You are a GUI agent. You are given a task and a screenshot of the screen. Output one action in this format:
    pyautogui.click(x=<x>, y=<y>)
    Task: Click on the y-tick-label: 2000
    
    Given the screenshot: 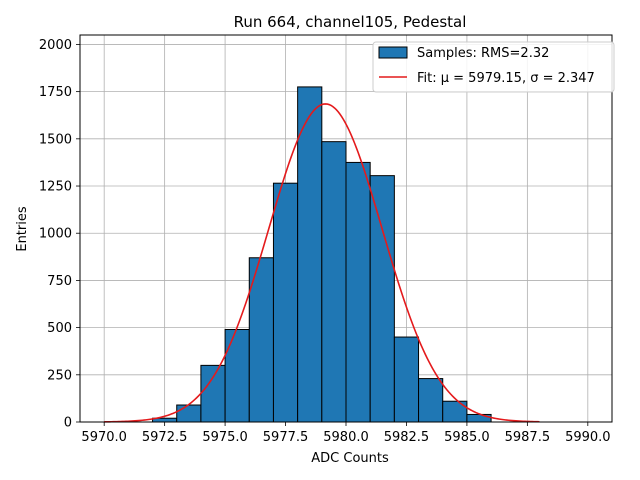 What is the action you would take?
    pyautogui.click(x=55, y=45)
    